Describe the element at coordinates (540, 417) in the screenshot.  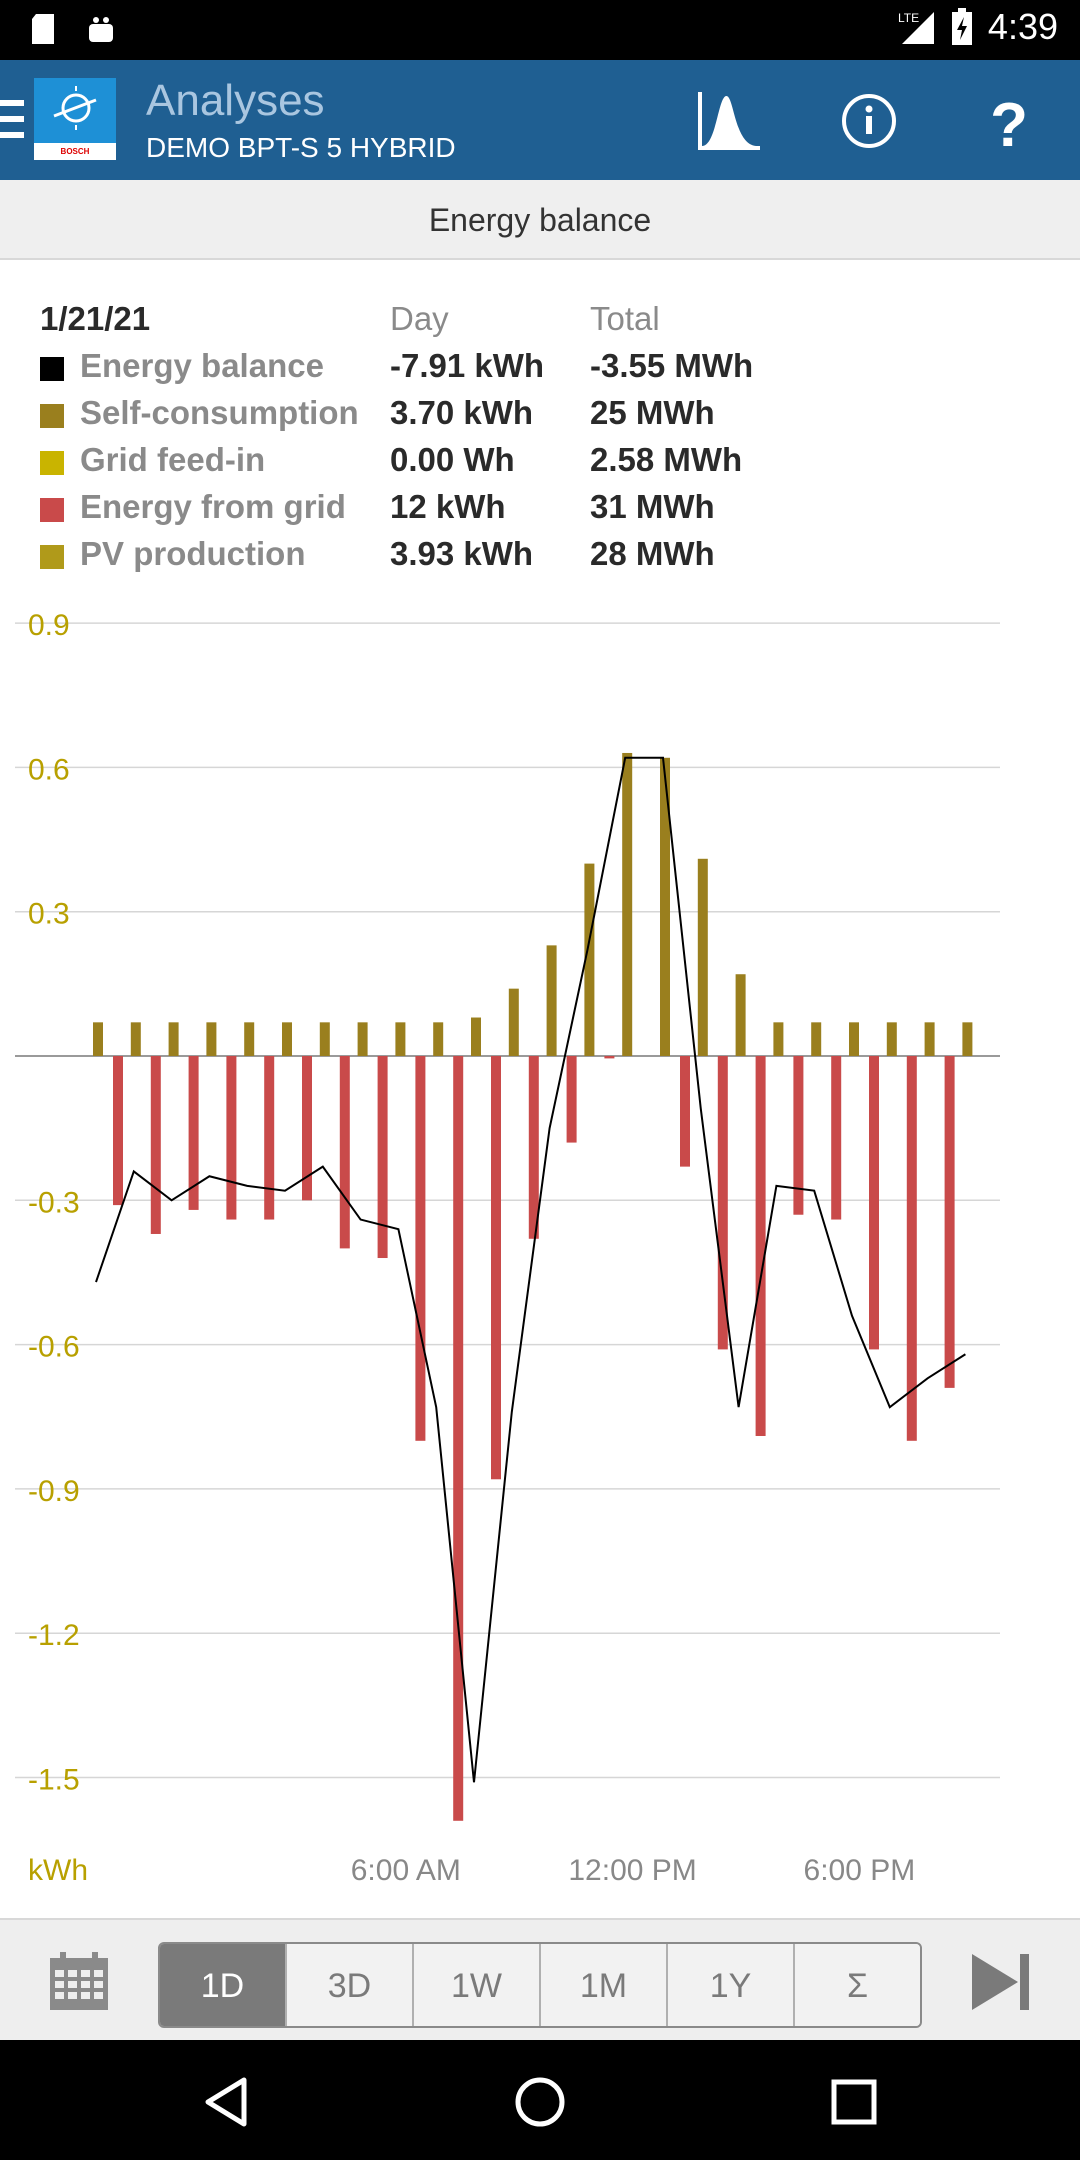
I see `legend-row-self-consumption: Self-consumption 3.70 kWh 25 MWh` at that location.